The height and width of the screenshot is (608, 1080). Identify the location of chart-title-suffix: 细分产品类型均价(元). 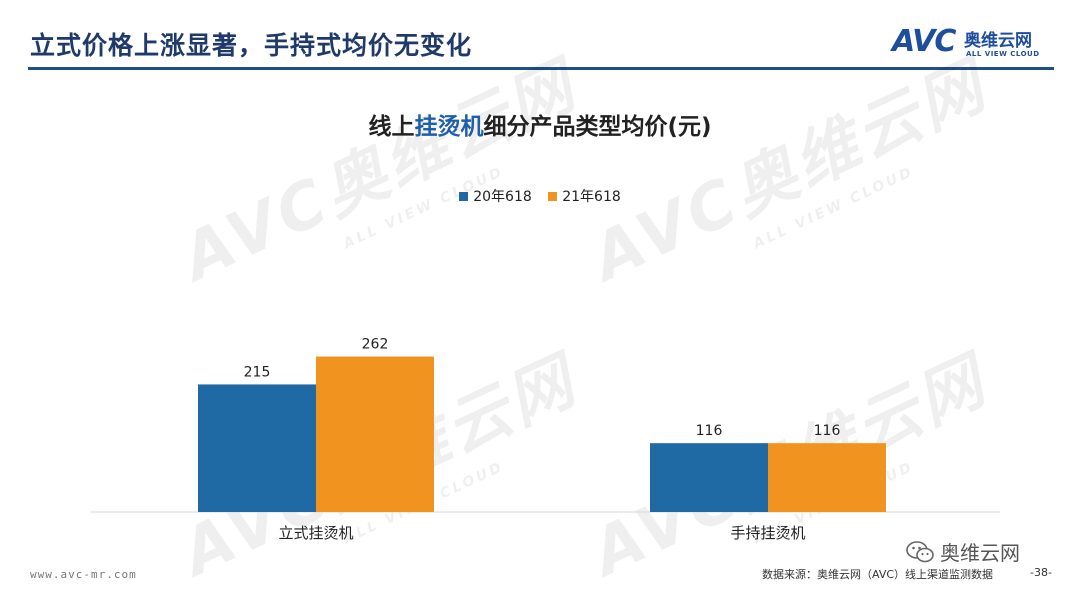
(597, 127).